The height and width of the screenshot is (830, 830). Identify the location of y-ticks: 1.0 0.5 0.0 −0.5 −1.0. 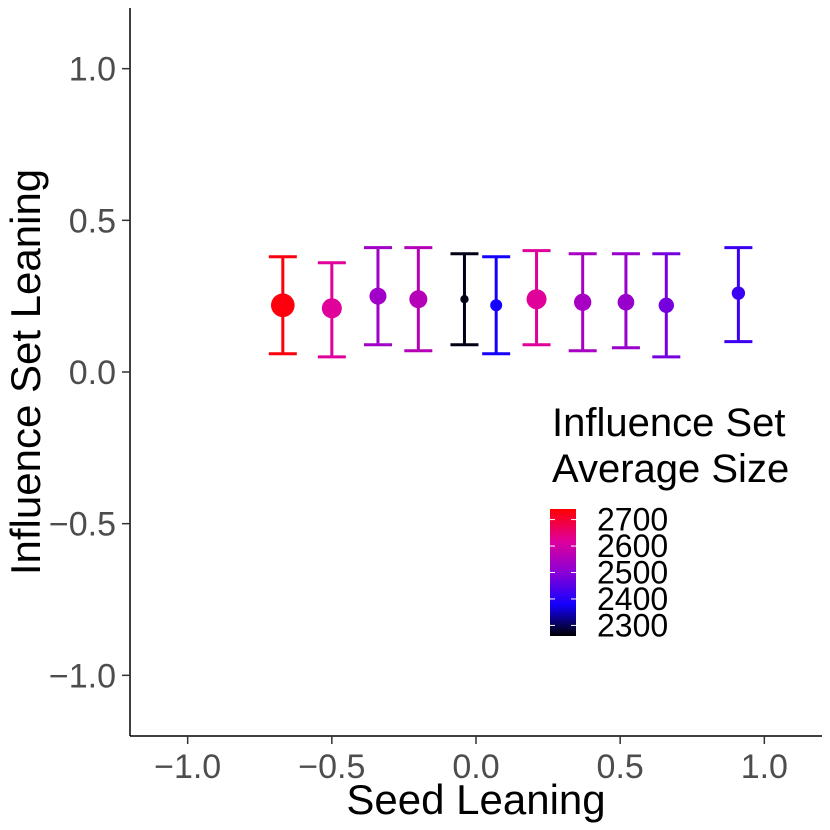
(89, 373).